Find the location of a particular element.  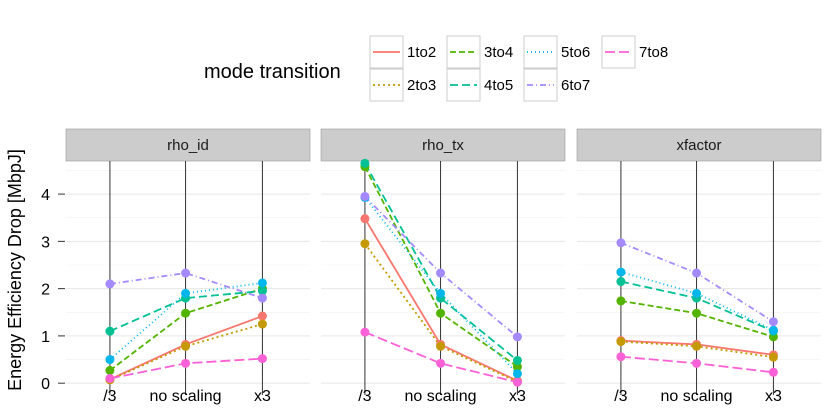

facet-strip-label: xfactor is located at coordinates (698, 145).